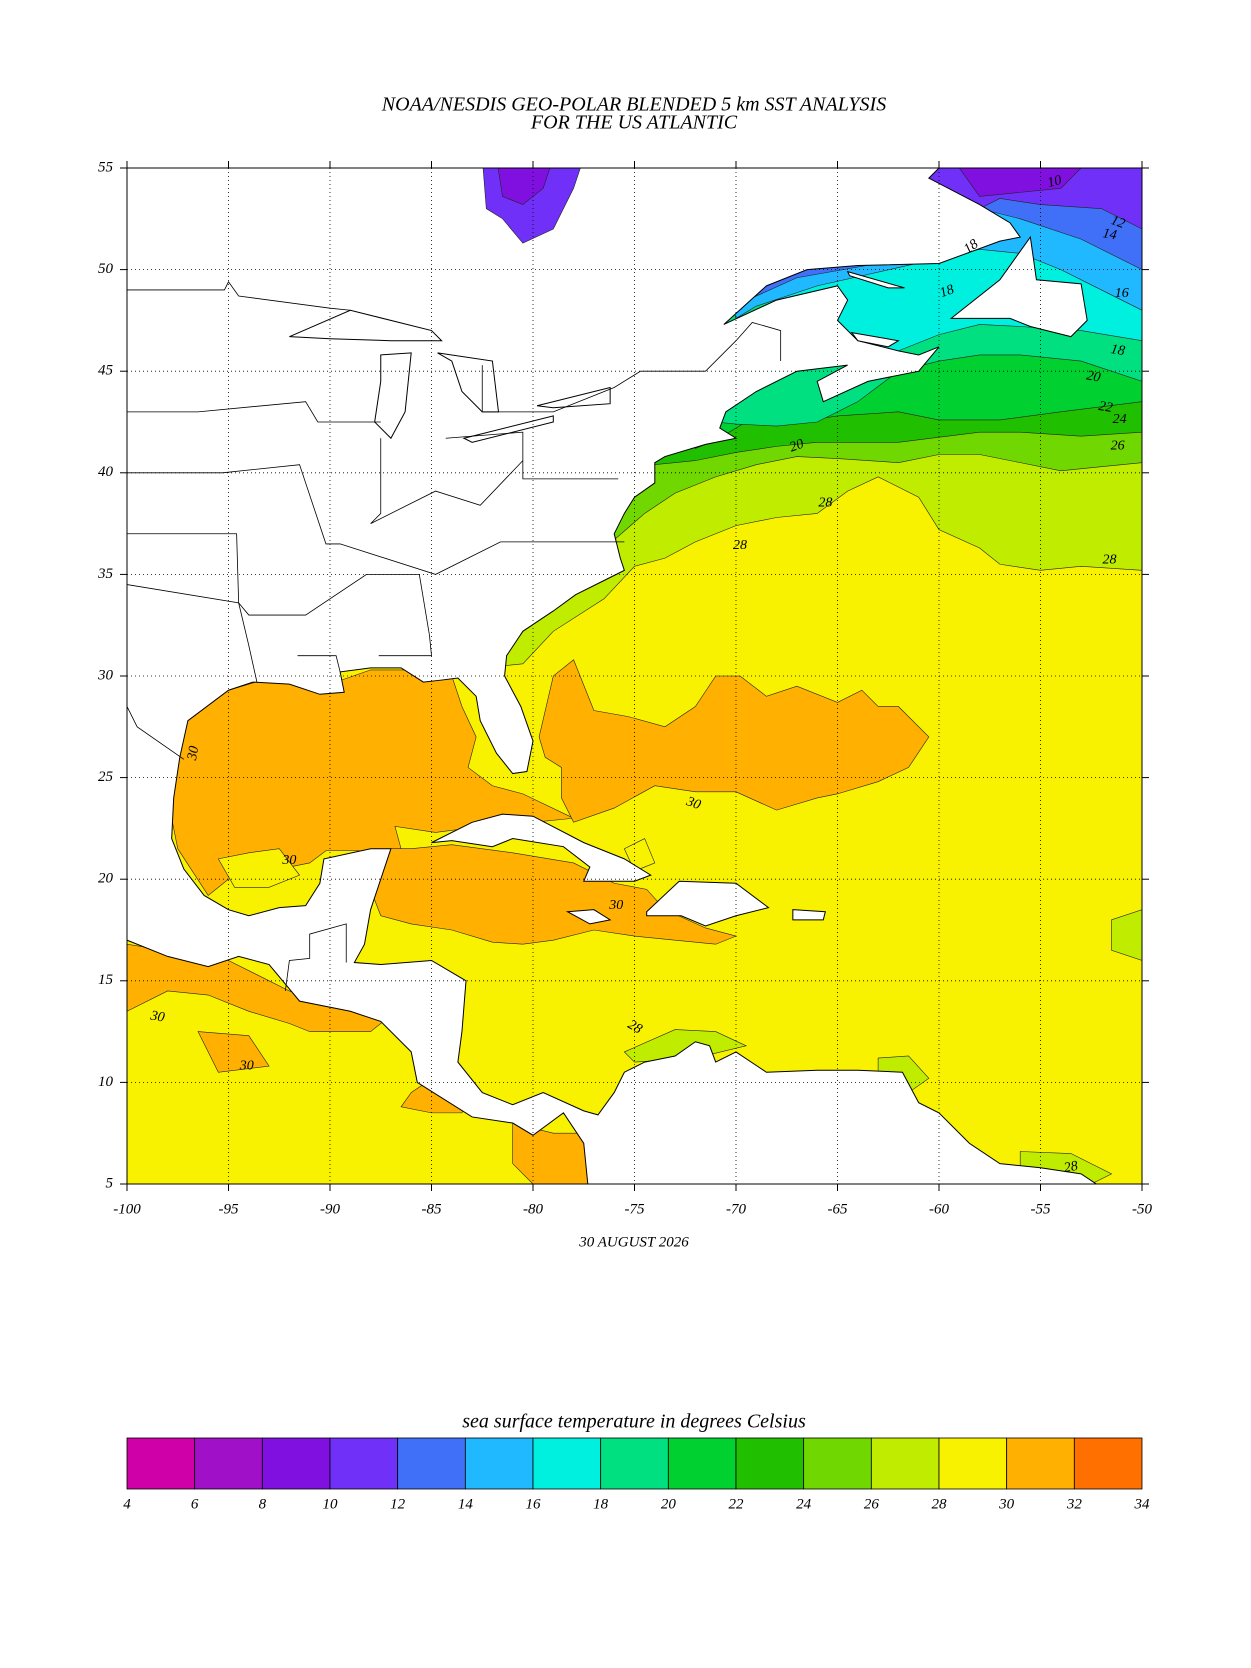 This screenshot has height=1668, width=1251. Describe the element at coordinates (331, 1504) in the screenshot. I see `colorbar-tick-label: 10` at that location.